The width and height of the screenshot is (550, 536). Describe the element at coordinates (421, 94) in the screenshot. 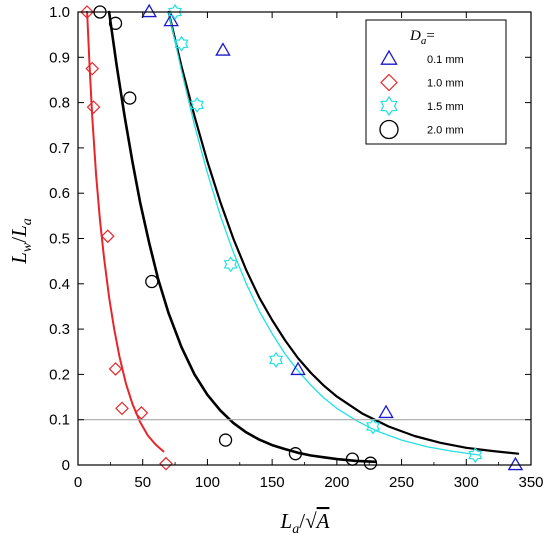

I see `legend-items: 0.1 mm 1.0 mm 1.5 mm 2.0 mm` at that location.